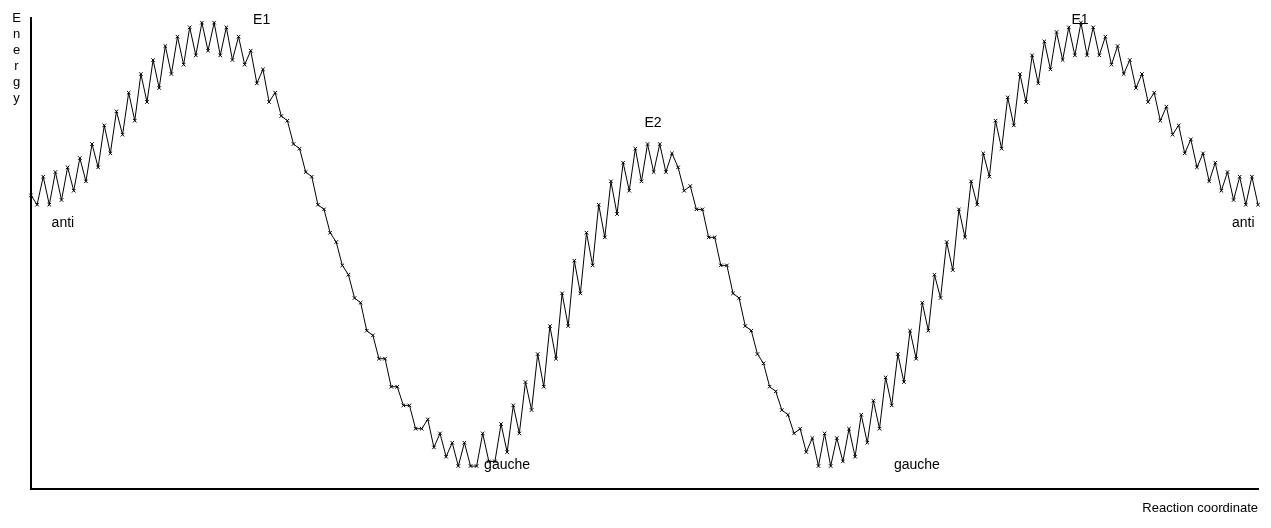 This screenshot has height=528, width=1271. I want to click on y-axis-title: Energy, so click(16, 58).